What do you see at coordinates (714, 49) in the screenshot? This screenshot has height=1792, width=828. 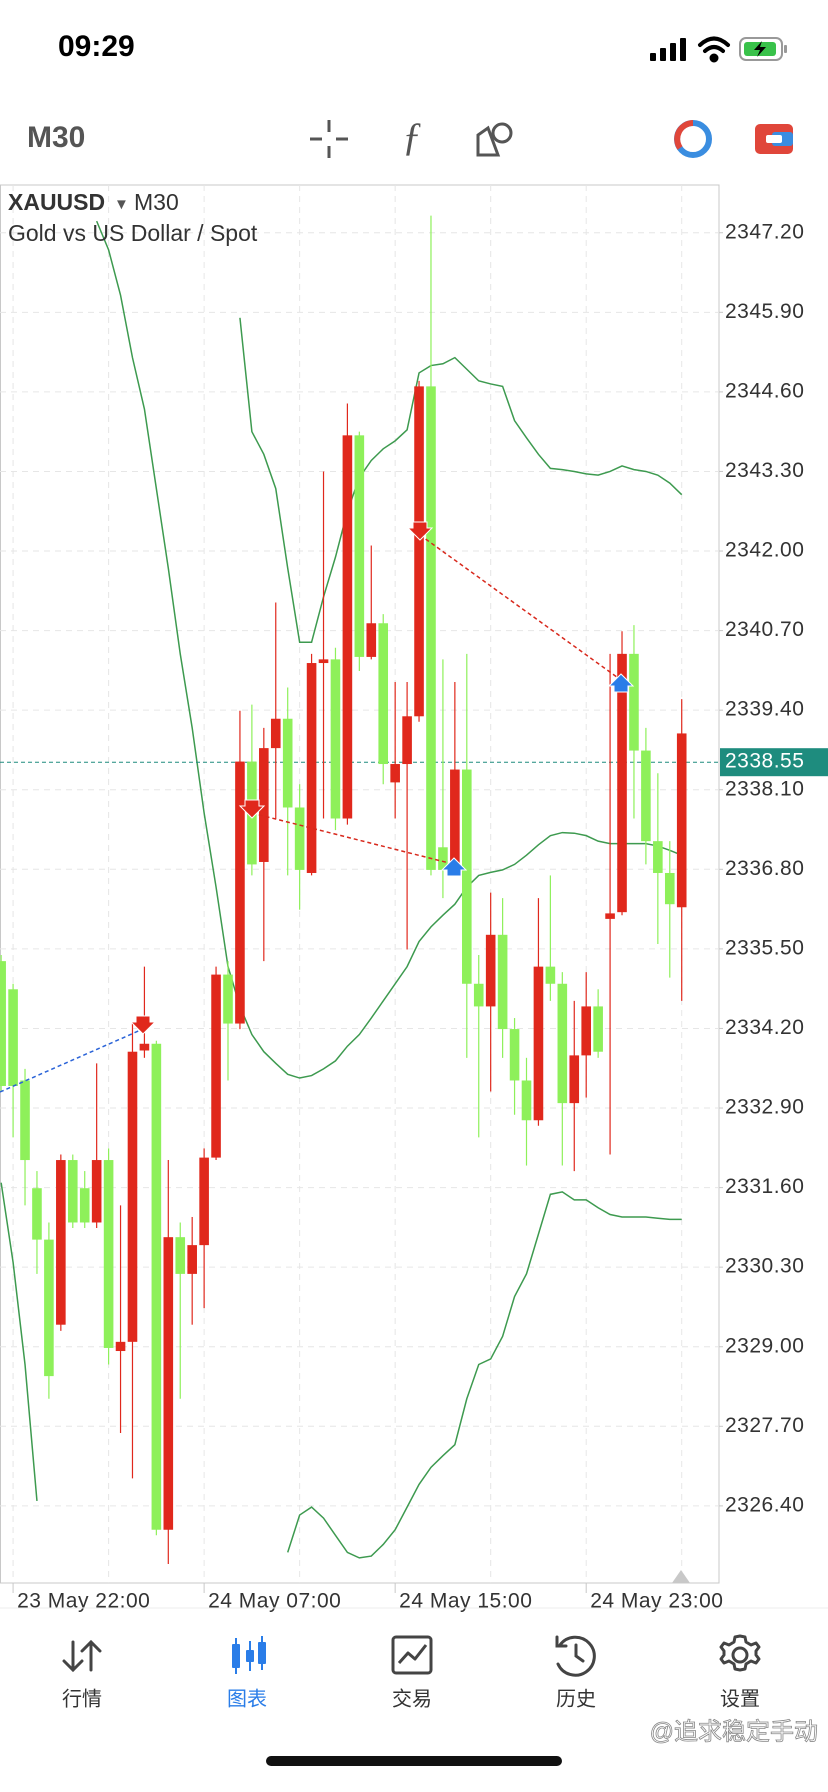 I see `wifi-icon` at bounding box center [714, 49].